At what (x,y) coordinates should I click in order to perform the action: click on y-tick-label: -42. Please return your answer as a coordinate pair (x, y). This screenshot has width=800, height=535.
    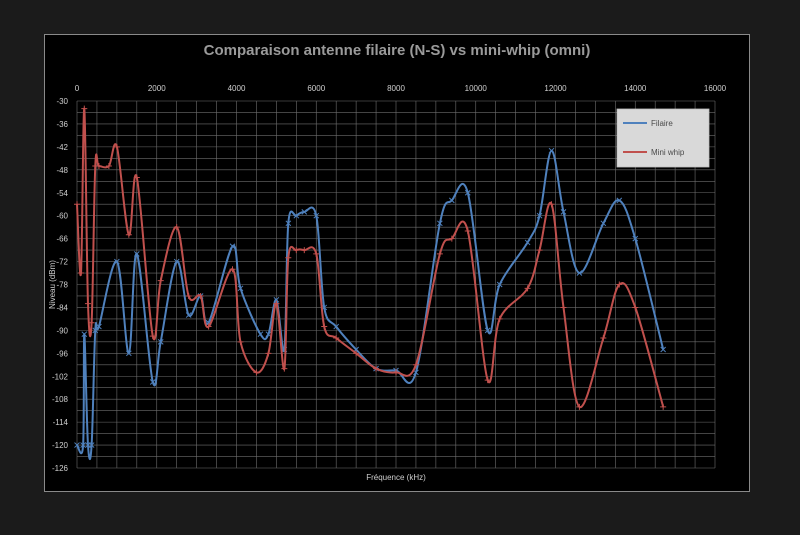
    Looking at the image, I should click on (62, 147).